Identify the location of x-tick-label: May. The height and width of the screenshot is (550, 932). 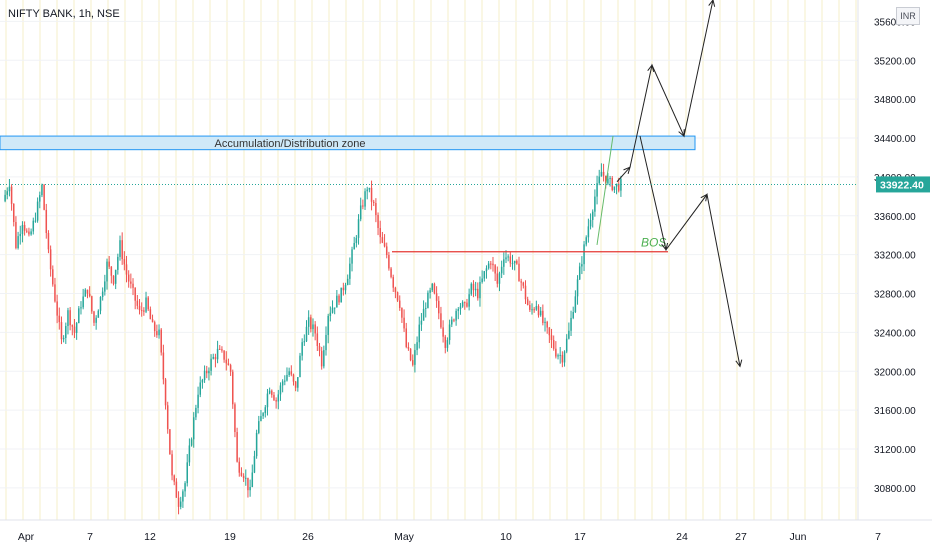
(404, 537).